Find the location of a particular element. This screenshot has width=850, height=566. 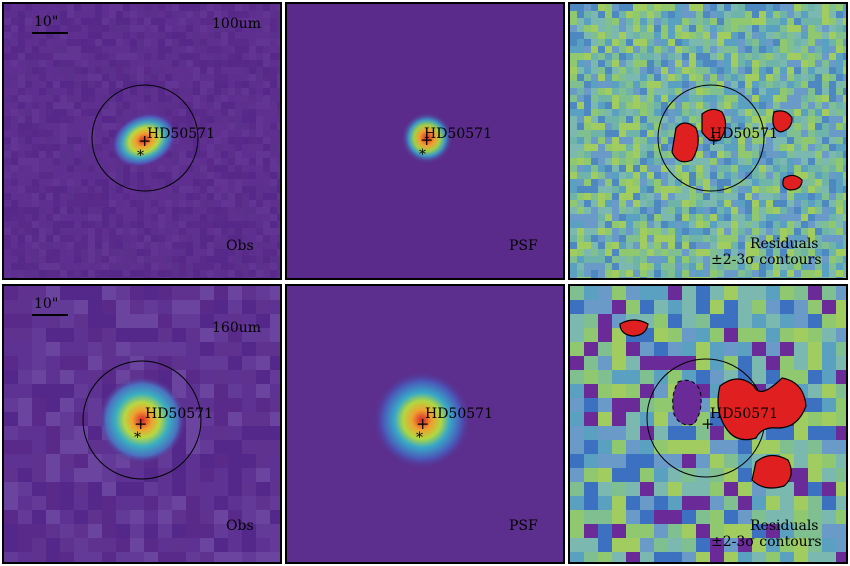

svg-text: 1 is located at coordinates (287, 227).